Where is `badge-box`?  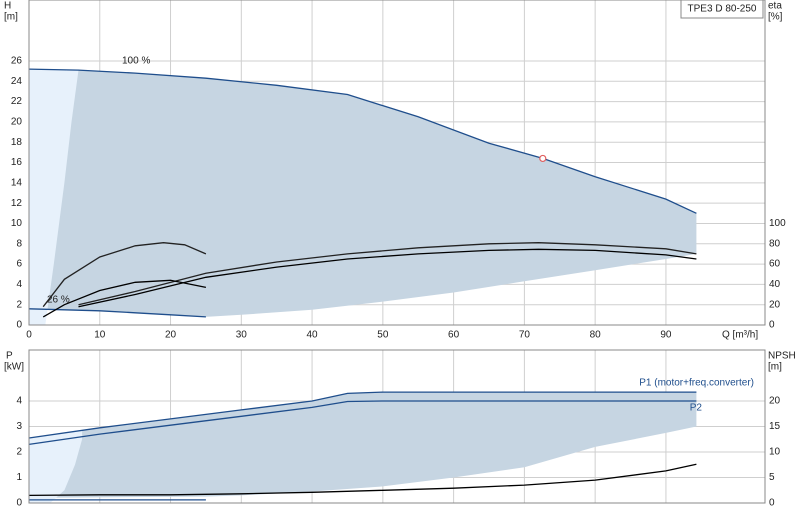 badge-box is located at coordinates (722, 9).